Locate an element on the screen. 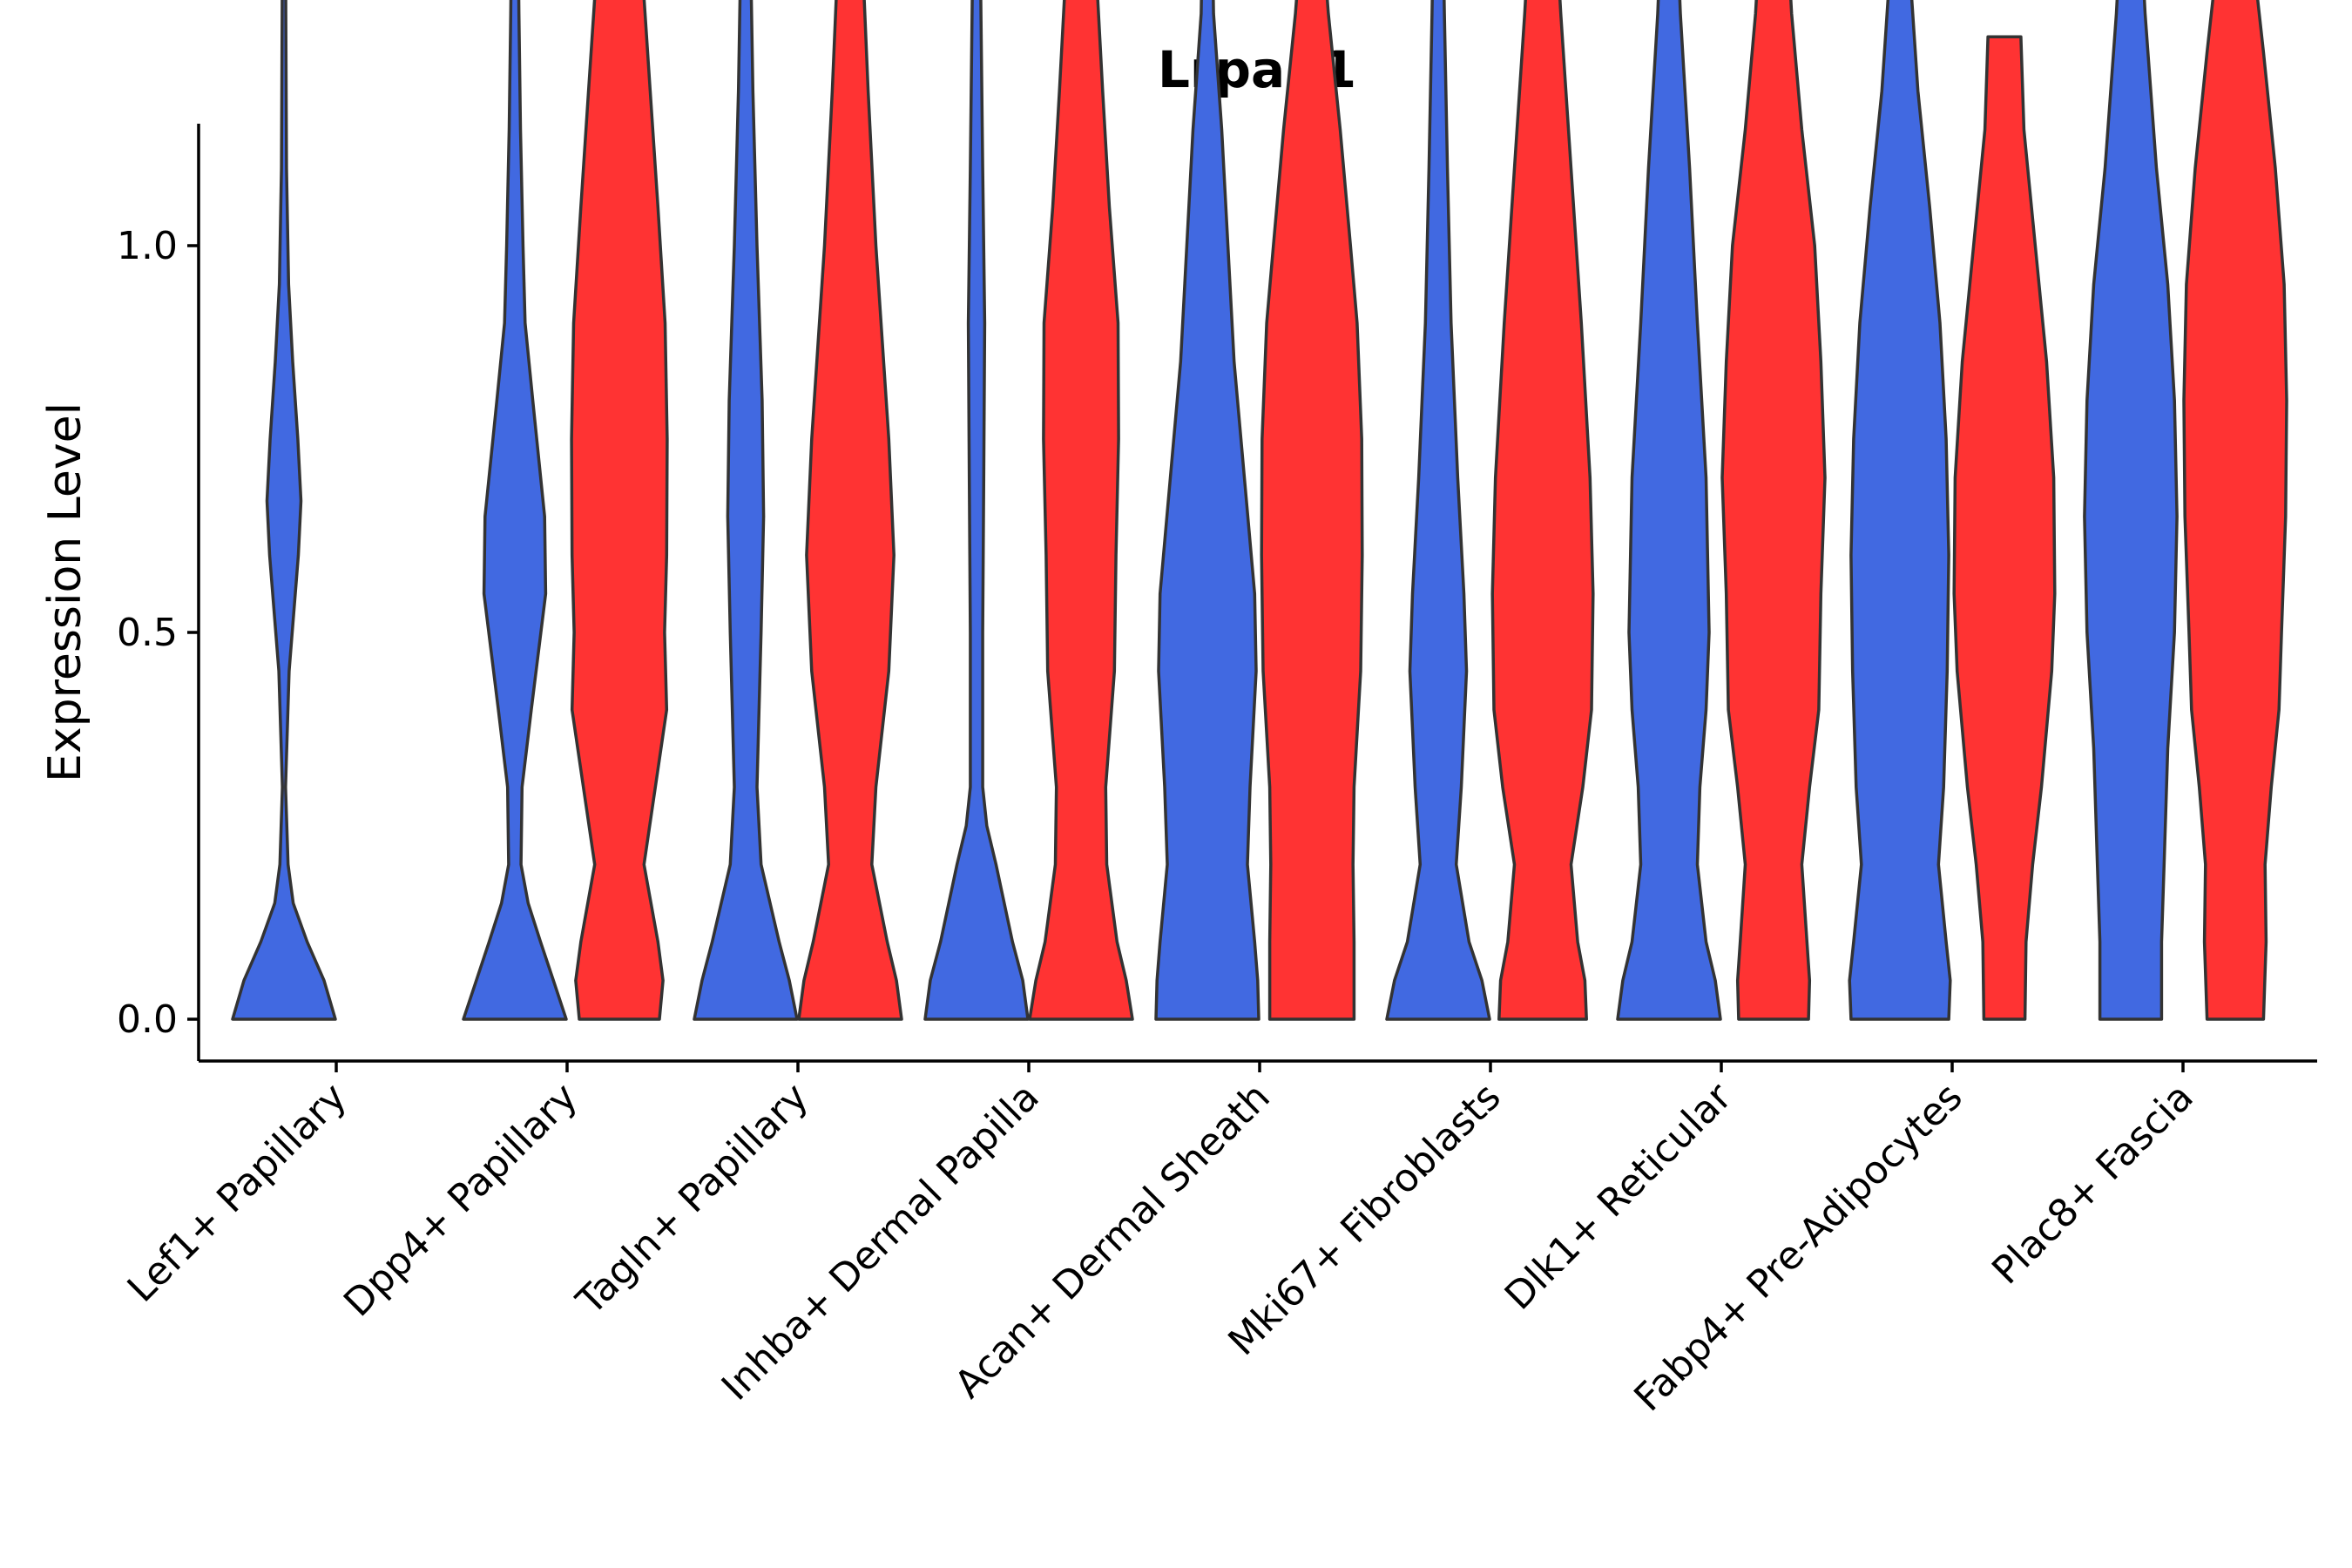  y-tick-label: 0.0 is located at coordinates (147, 1019).